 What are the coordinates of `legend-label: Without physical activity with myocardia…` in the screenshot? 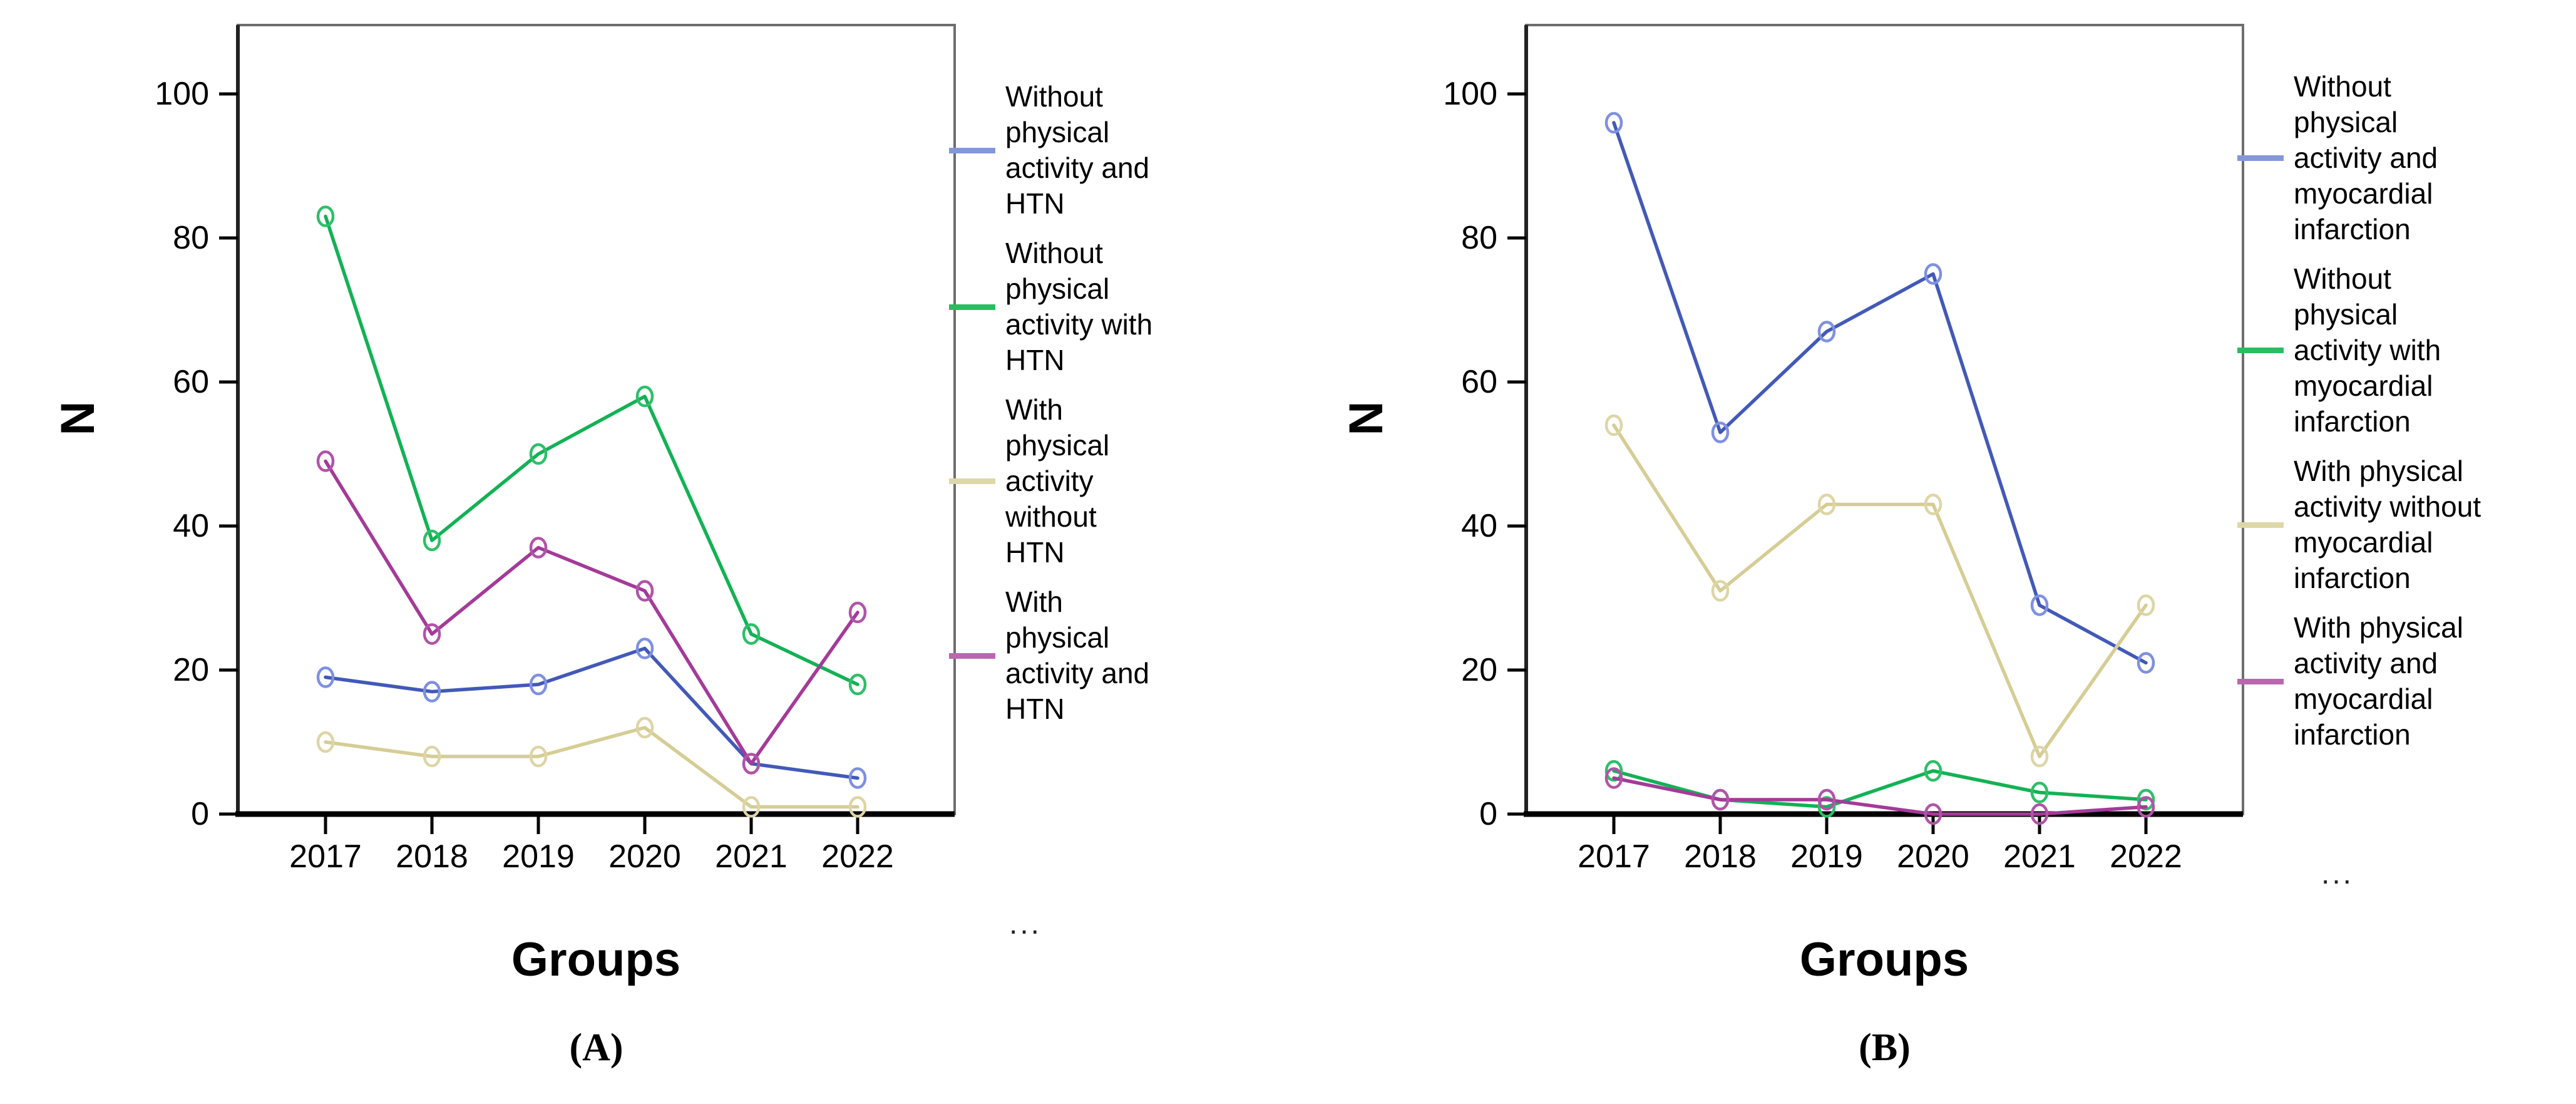 It's located at (2367, 350).